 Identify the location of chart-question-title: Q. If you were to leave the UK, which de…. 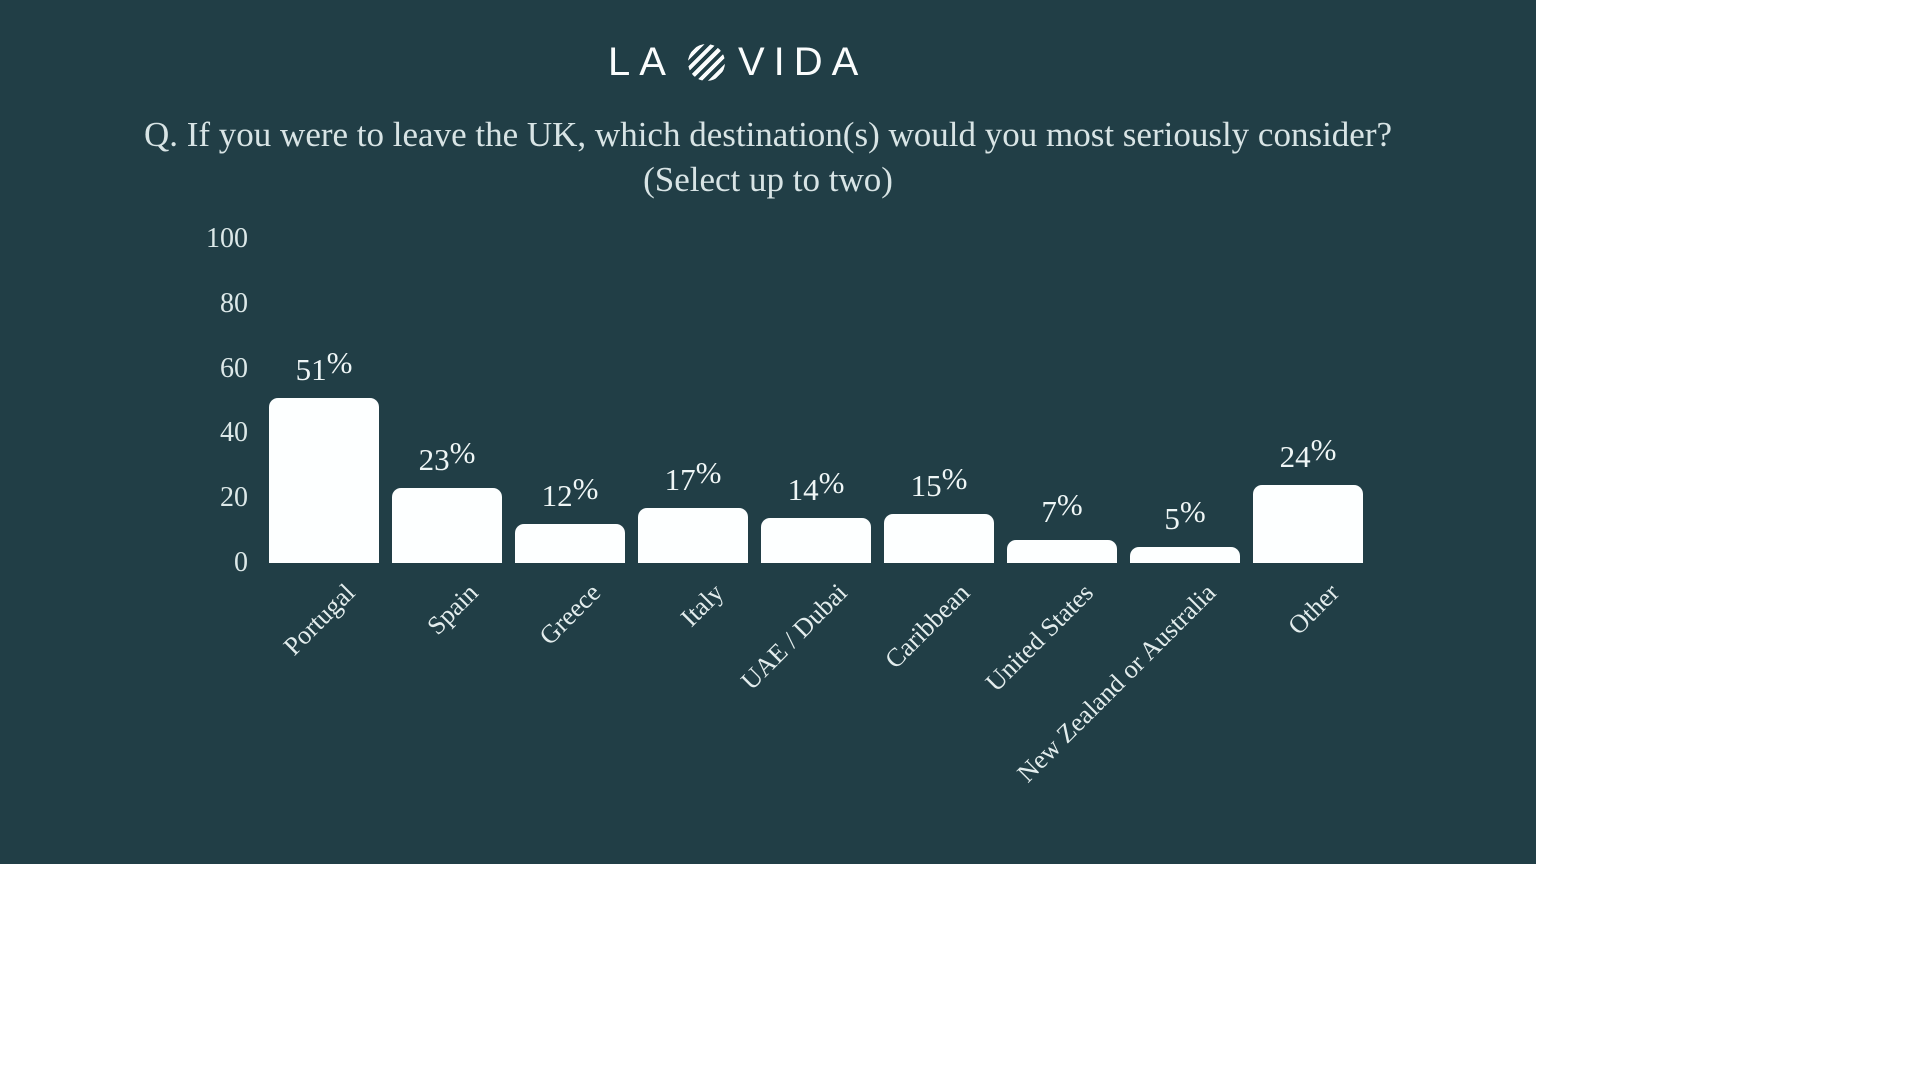
(768, 157).